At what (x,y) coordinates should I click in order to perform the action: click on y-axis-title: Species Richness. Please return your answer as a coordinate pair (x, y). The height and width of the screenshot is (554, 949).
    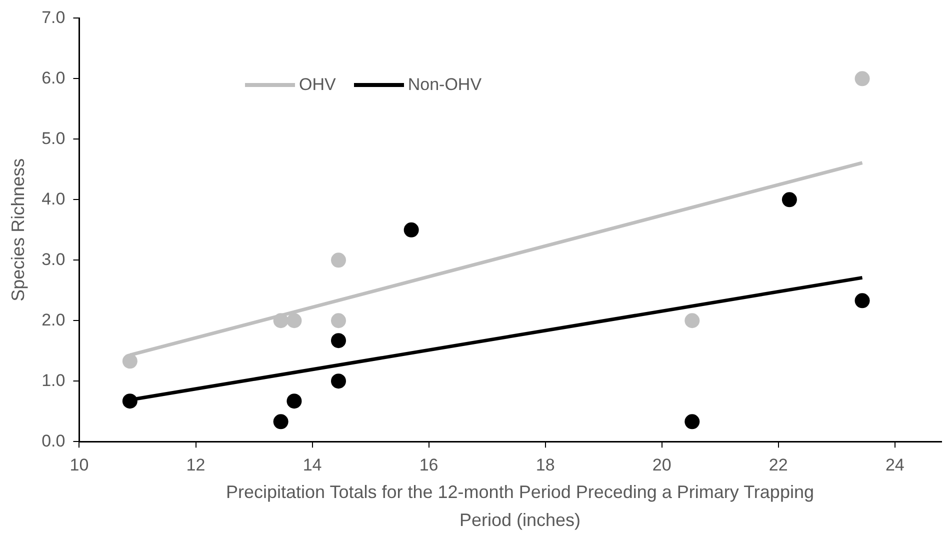
    Looking at the image, I should click on (18, 230).